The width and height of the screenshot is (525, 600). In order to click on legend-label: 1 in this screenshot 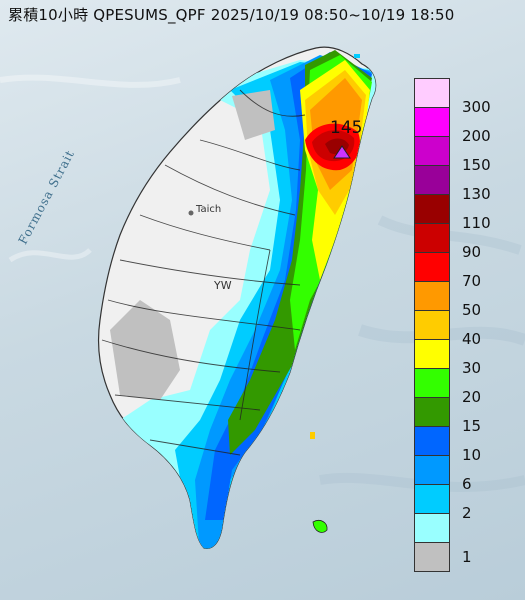, I will do `click(467, 557)`.